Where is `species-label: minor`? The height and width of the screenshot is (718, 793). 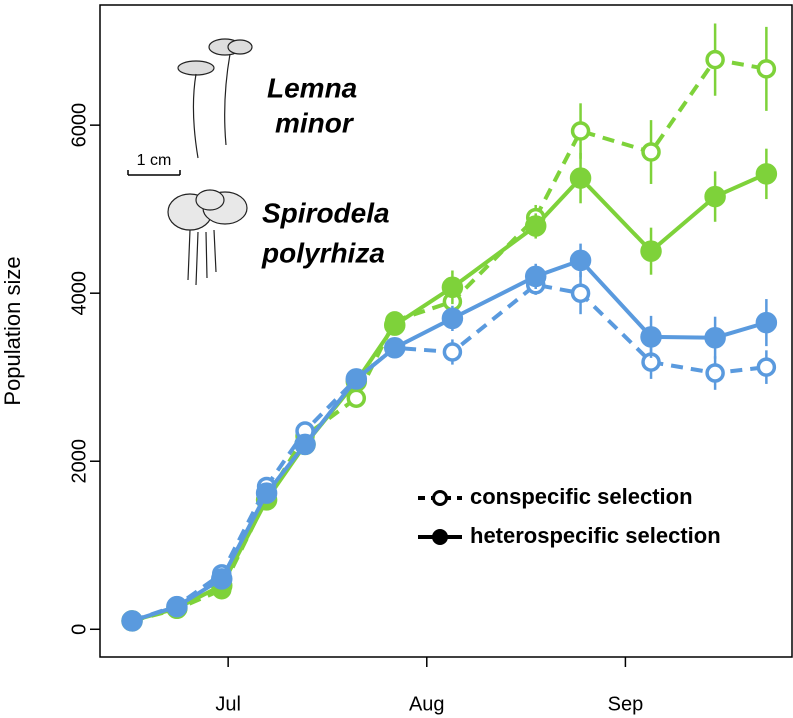 species-label: minor is located at coordinates (315, 122).